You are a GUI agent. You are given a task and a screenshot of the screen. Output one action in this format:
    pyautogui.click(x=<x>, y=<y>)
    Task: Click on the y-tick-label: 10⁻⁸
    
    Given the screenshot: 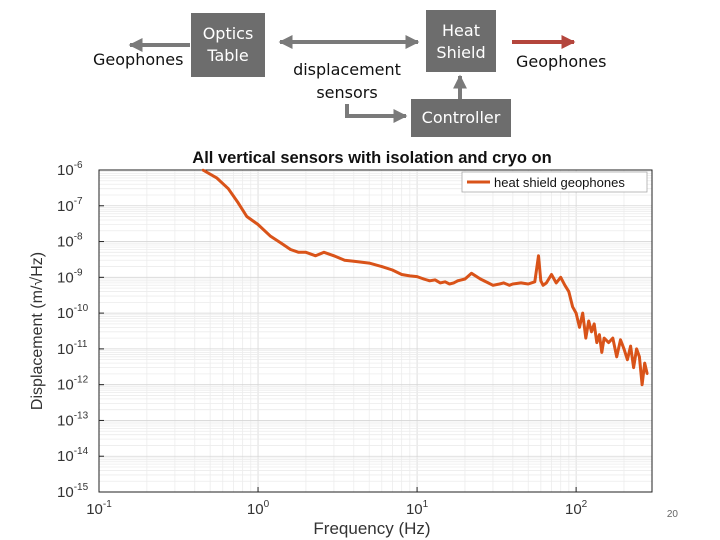 What is the action you would take?
    pyautogui.click(x=70, y=241)
    